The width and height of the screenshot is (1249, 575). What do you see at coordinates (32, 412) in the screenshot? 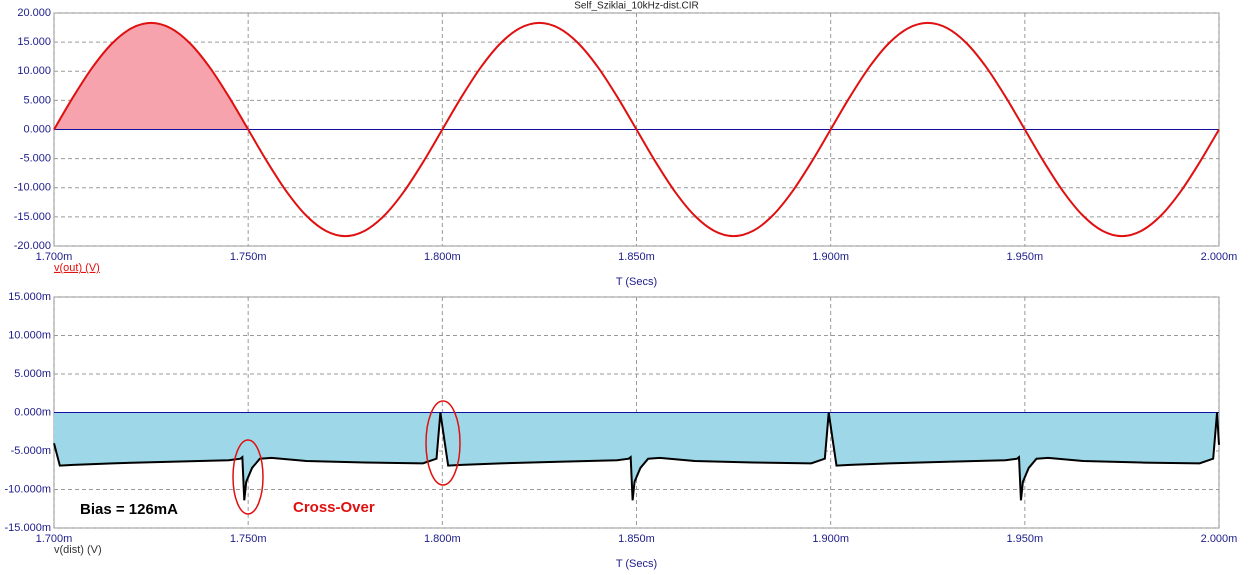
I see `y-tick-label: 0.000m` at bounding box center [32, 412].